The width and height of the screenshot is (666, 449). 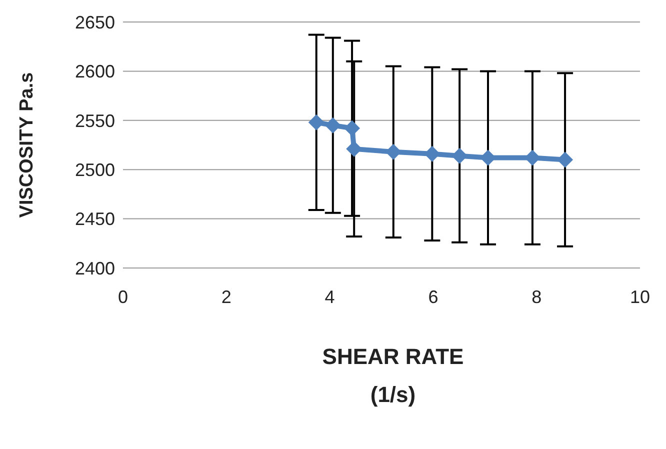 What do you see at coordinates (226, 296) in the screenshot?
I see `x-tick-label: 2` at bounding box center [226, 296].